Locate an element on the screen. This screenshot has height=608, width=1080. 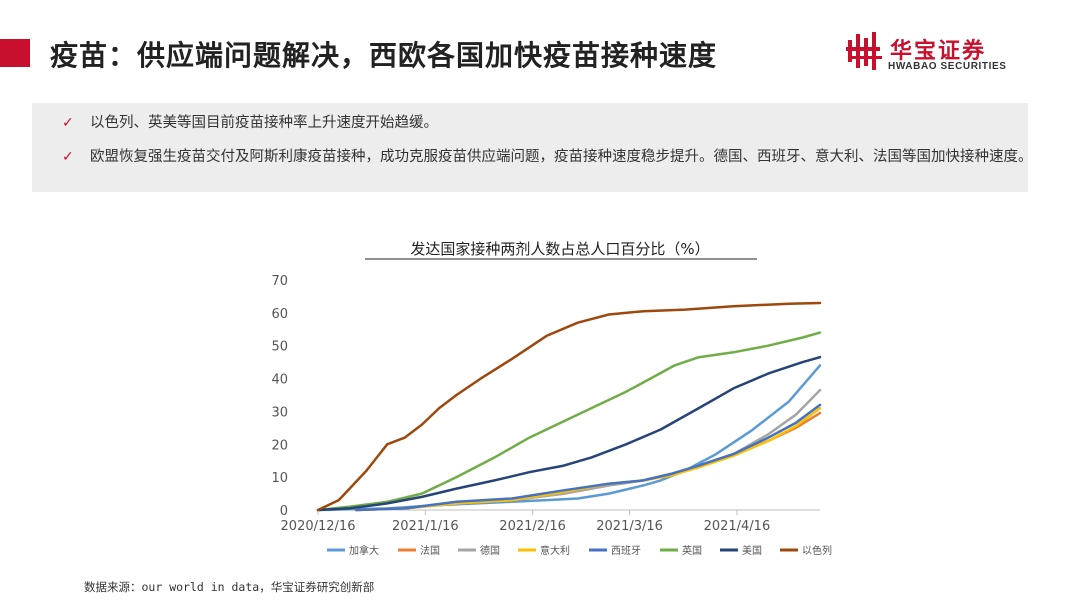
legend-label: 英国 is located at coordinates (692, 550).